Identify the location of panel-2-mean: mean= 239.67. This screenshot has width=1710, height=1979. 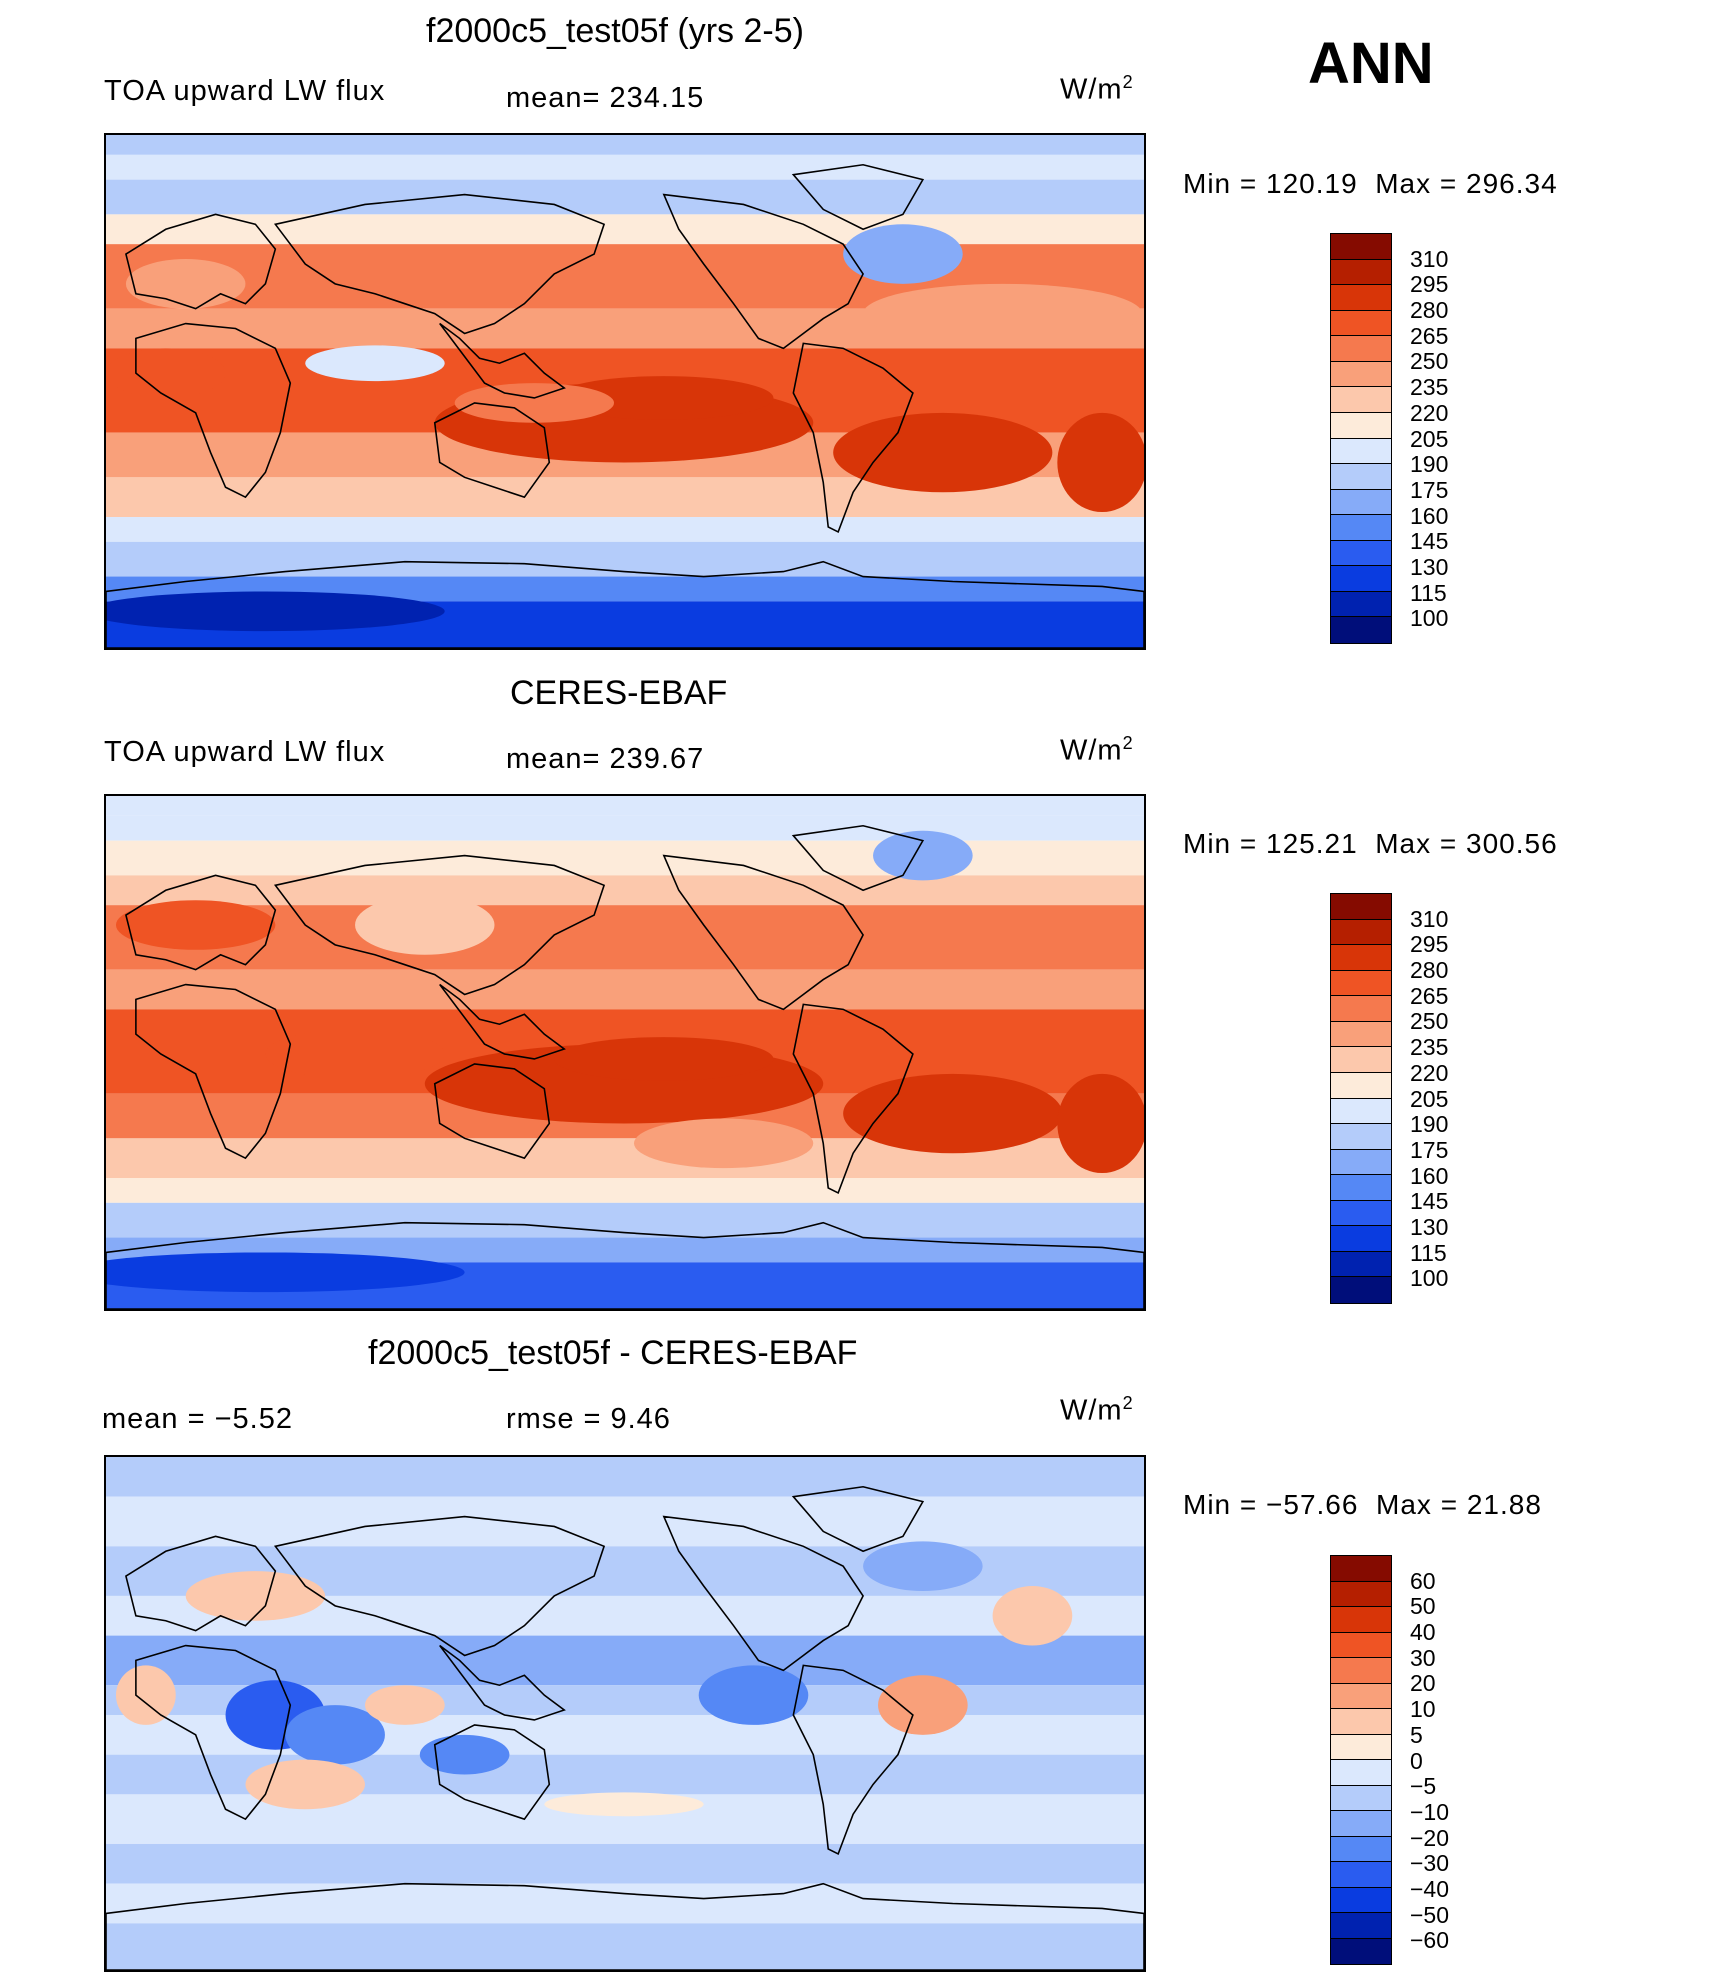
(605, 759).